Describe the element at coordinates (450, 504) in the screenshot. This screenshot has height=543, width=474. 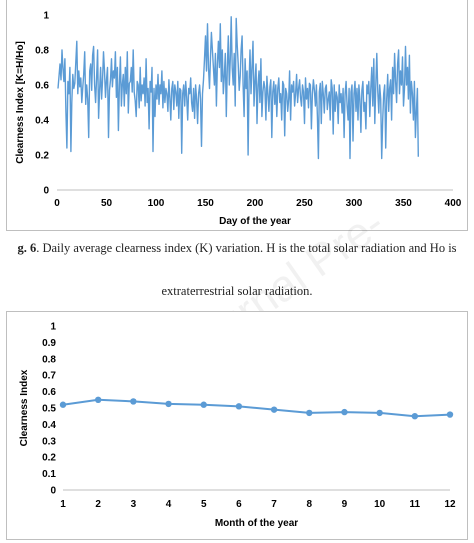
I see `x-tick-label: 12` at that location.